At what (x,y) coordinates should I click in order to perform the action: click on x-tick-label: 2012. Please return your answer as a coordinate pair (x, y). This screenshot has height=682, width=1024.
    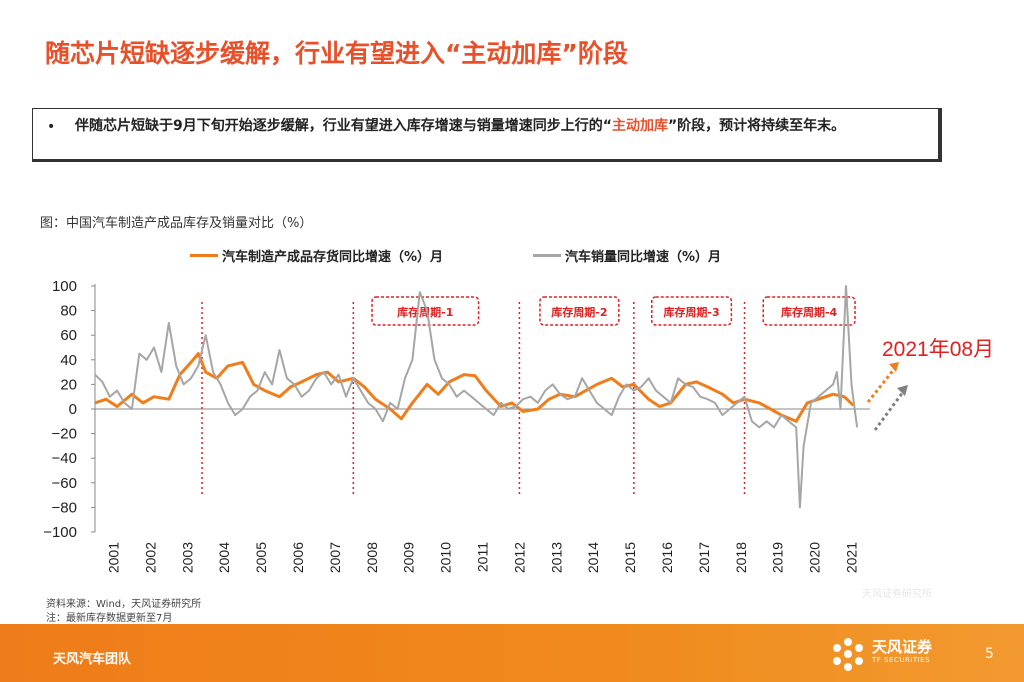
    Looking at the image, I should click on (519, 557).